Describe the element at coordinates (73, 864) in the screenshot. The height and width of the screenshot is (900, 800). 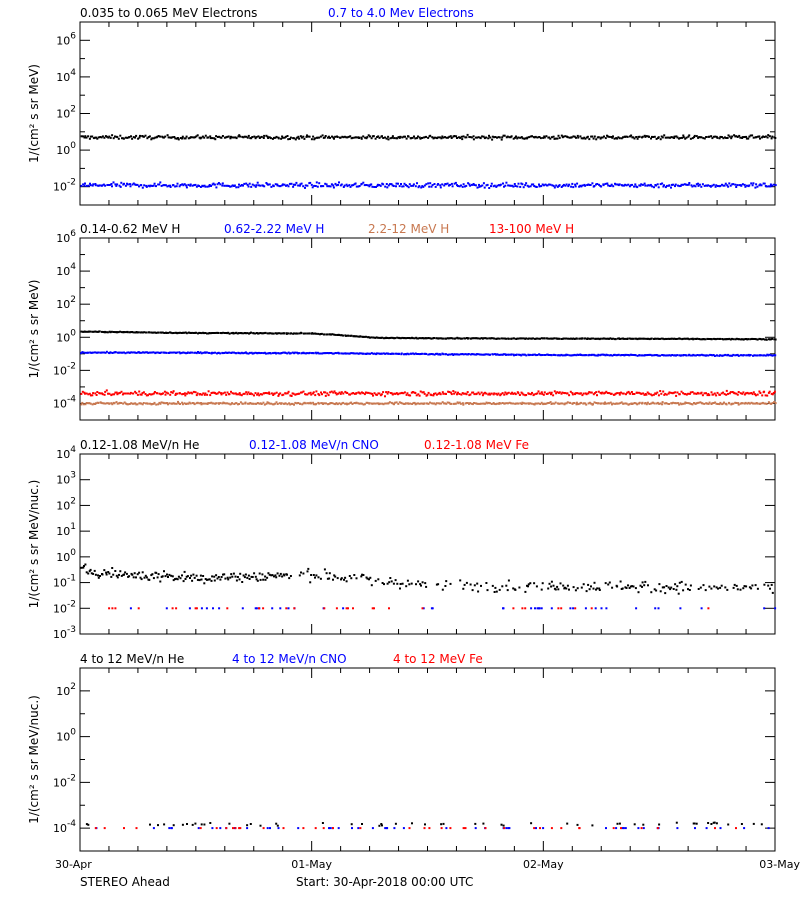
I see `x-tick-label: 30-Apr` at that location.